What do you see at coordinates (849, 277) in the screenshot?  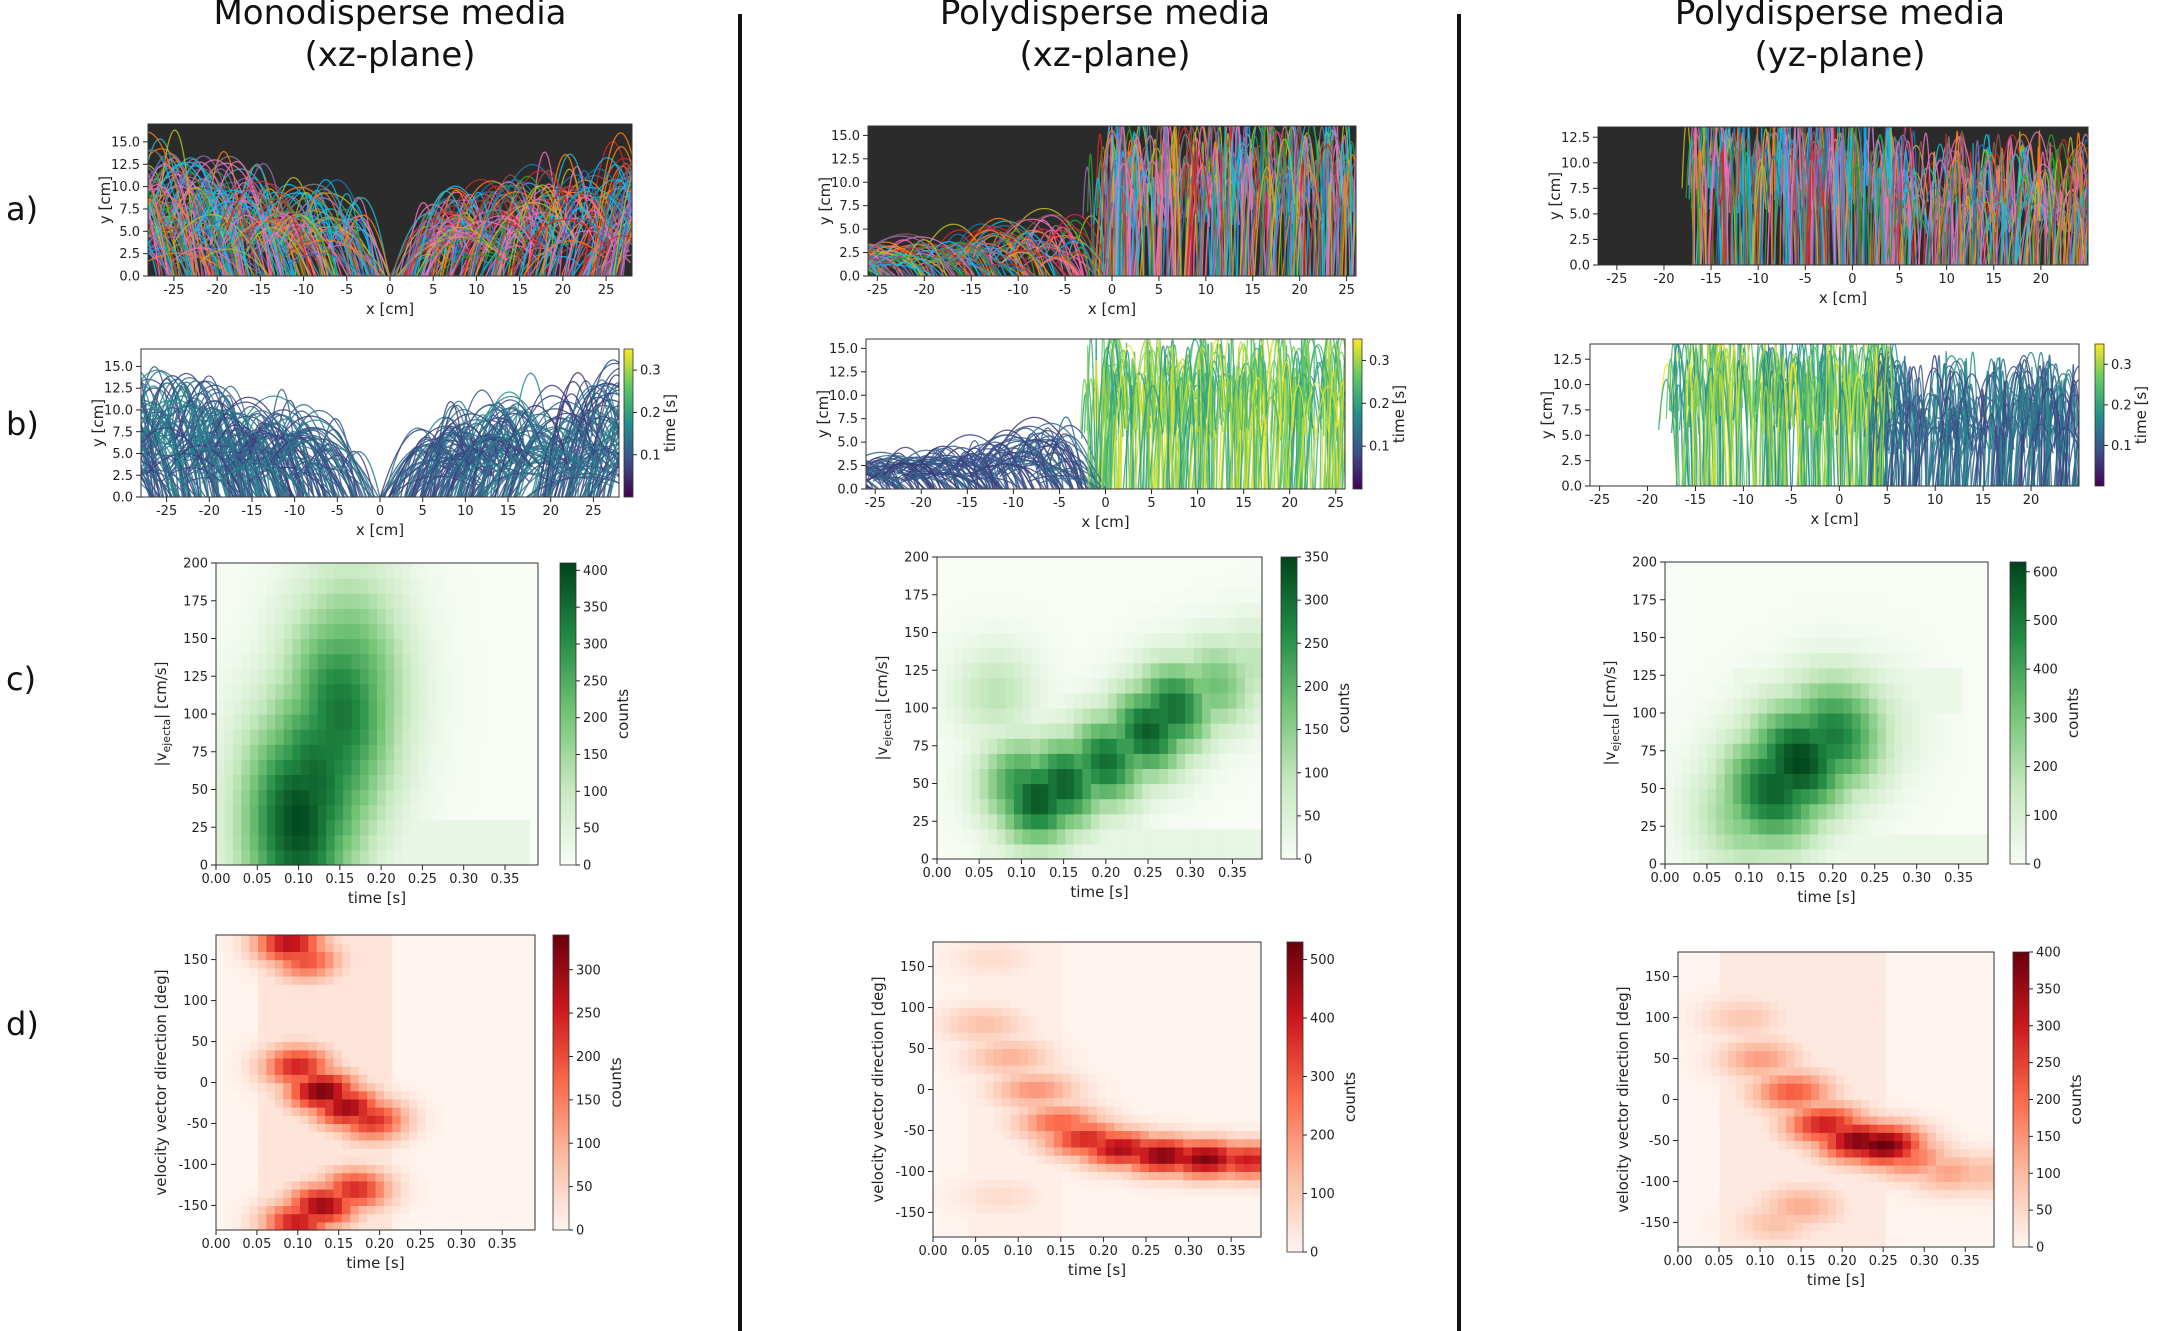 I see `y-tick-label-a2-0: 0.0` at bounding box center [849, 277].